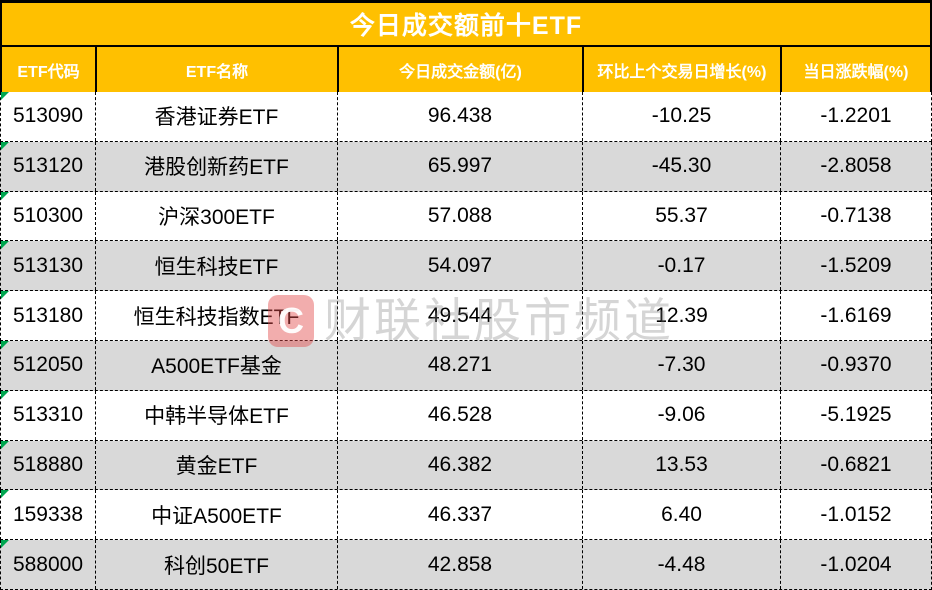 The image size is (932, 590). I want to click on etf-code-value: 513180, so click(48, 315).